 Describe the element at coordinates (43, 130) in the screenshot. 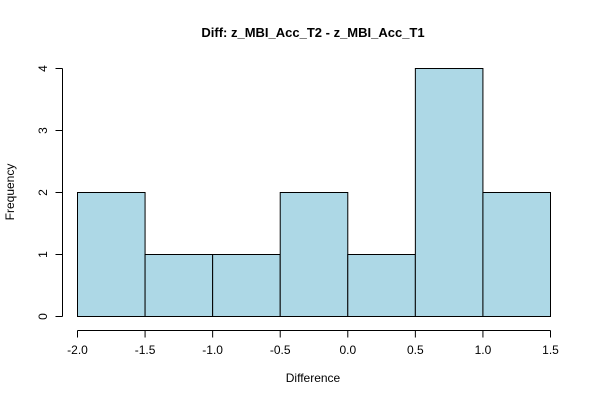

I see `y-tick-label: 3` at that location.